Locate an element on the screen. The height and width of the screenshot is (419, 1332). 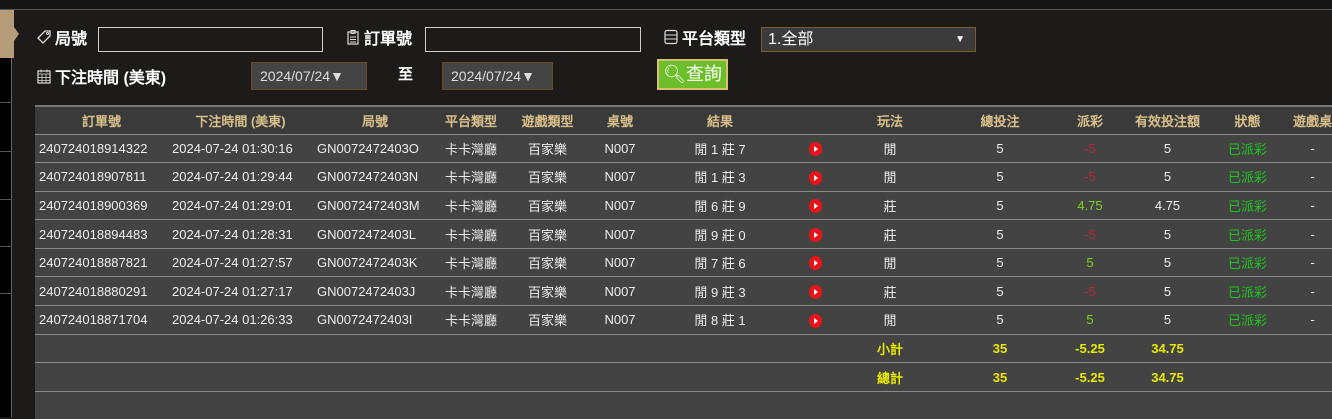
bet-time-cell: 2024-07-24 01:26:33 is located at coordinates (240, 320).